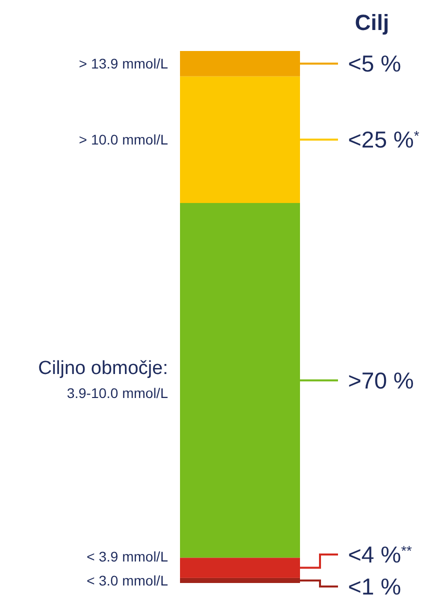  I want to click on series-label: > 10.0 mmol/L, so click(123, 140).